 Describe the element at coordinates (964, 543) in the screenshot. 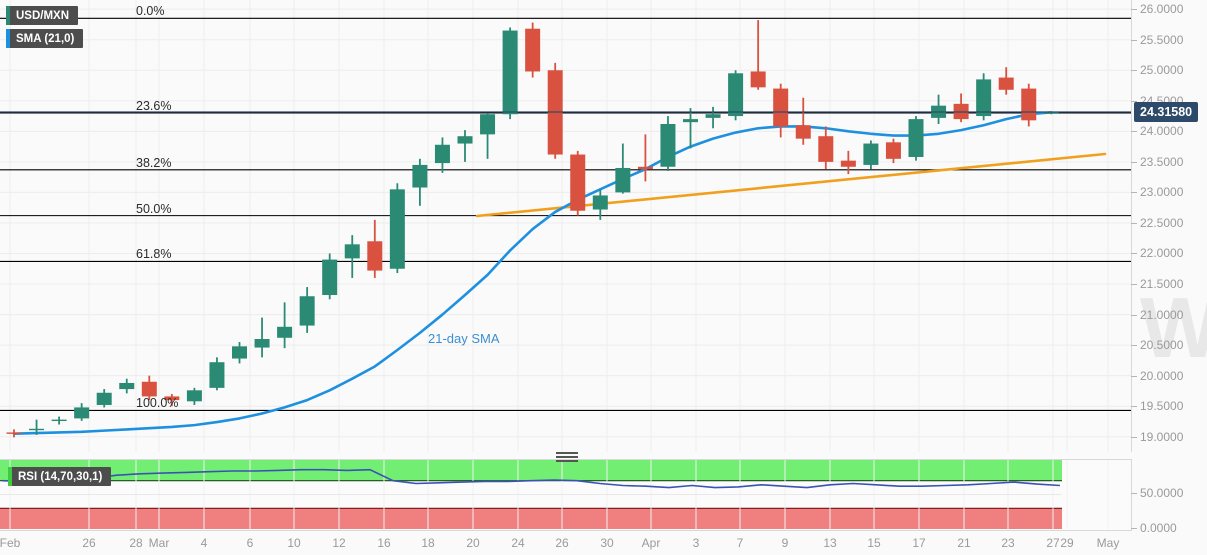

I see `date-axis-label: 21` at that location.